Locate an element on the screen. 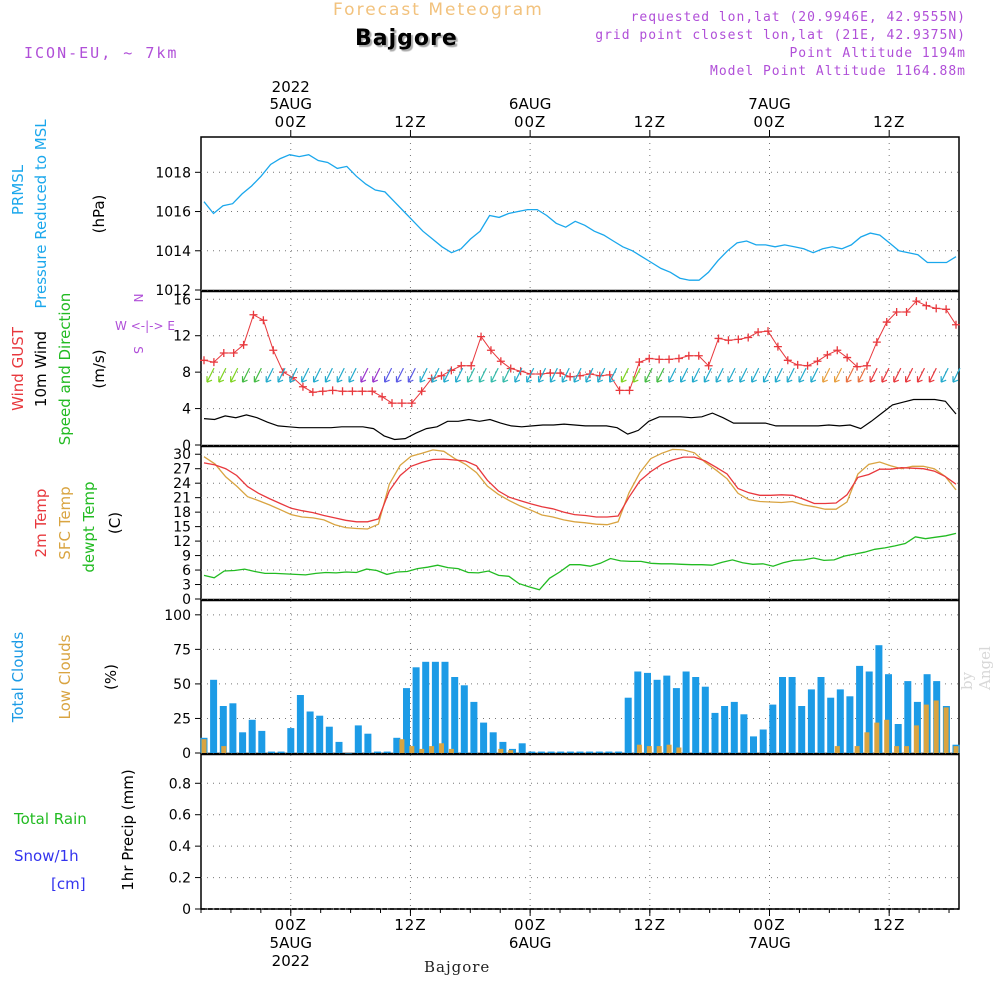 This screenshot has height=1000, width=1000. y-tick-label: 0.4 is located at coordinates (180, 847).